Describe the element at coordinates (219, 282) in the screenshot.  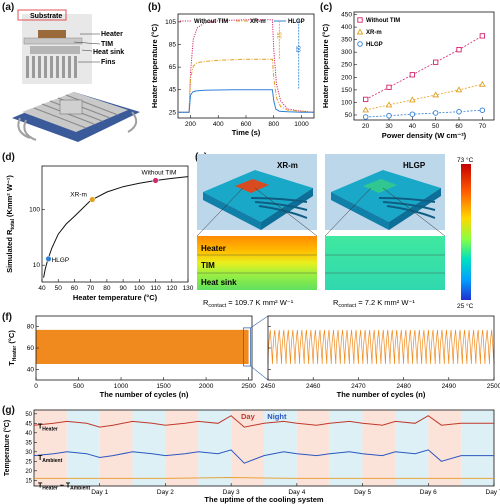
I see `layer-heatsink-label: Heat sink` at that location.